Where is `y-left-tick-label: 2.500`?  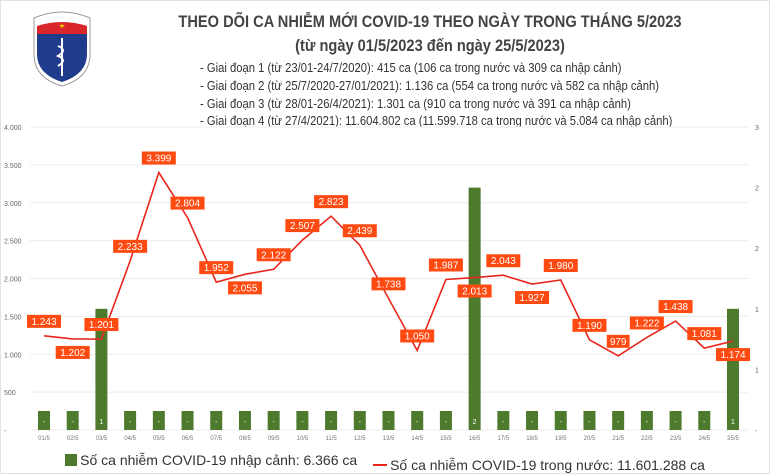 y-left-tick-label: 2.500 is located at coordinates (13, 242).